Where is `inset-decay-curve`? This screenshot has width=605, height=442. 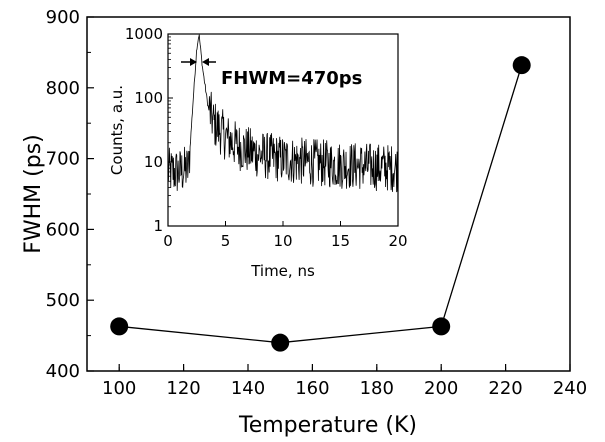 inset-decay-curve is located at coordinates (283, 113).